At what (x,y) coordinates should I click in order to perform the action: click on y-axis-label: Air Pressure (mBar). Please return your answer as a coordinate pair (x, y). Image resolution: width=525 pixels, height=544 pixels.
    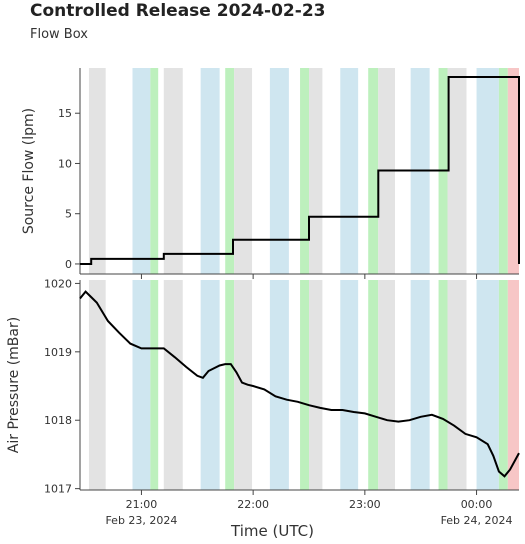
    Looking at the image, I should click on (14, 385).